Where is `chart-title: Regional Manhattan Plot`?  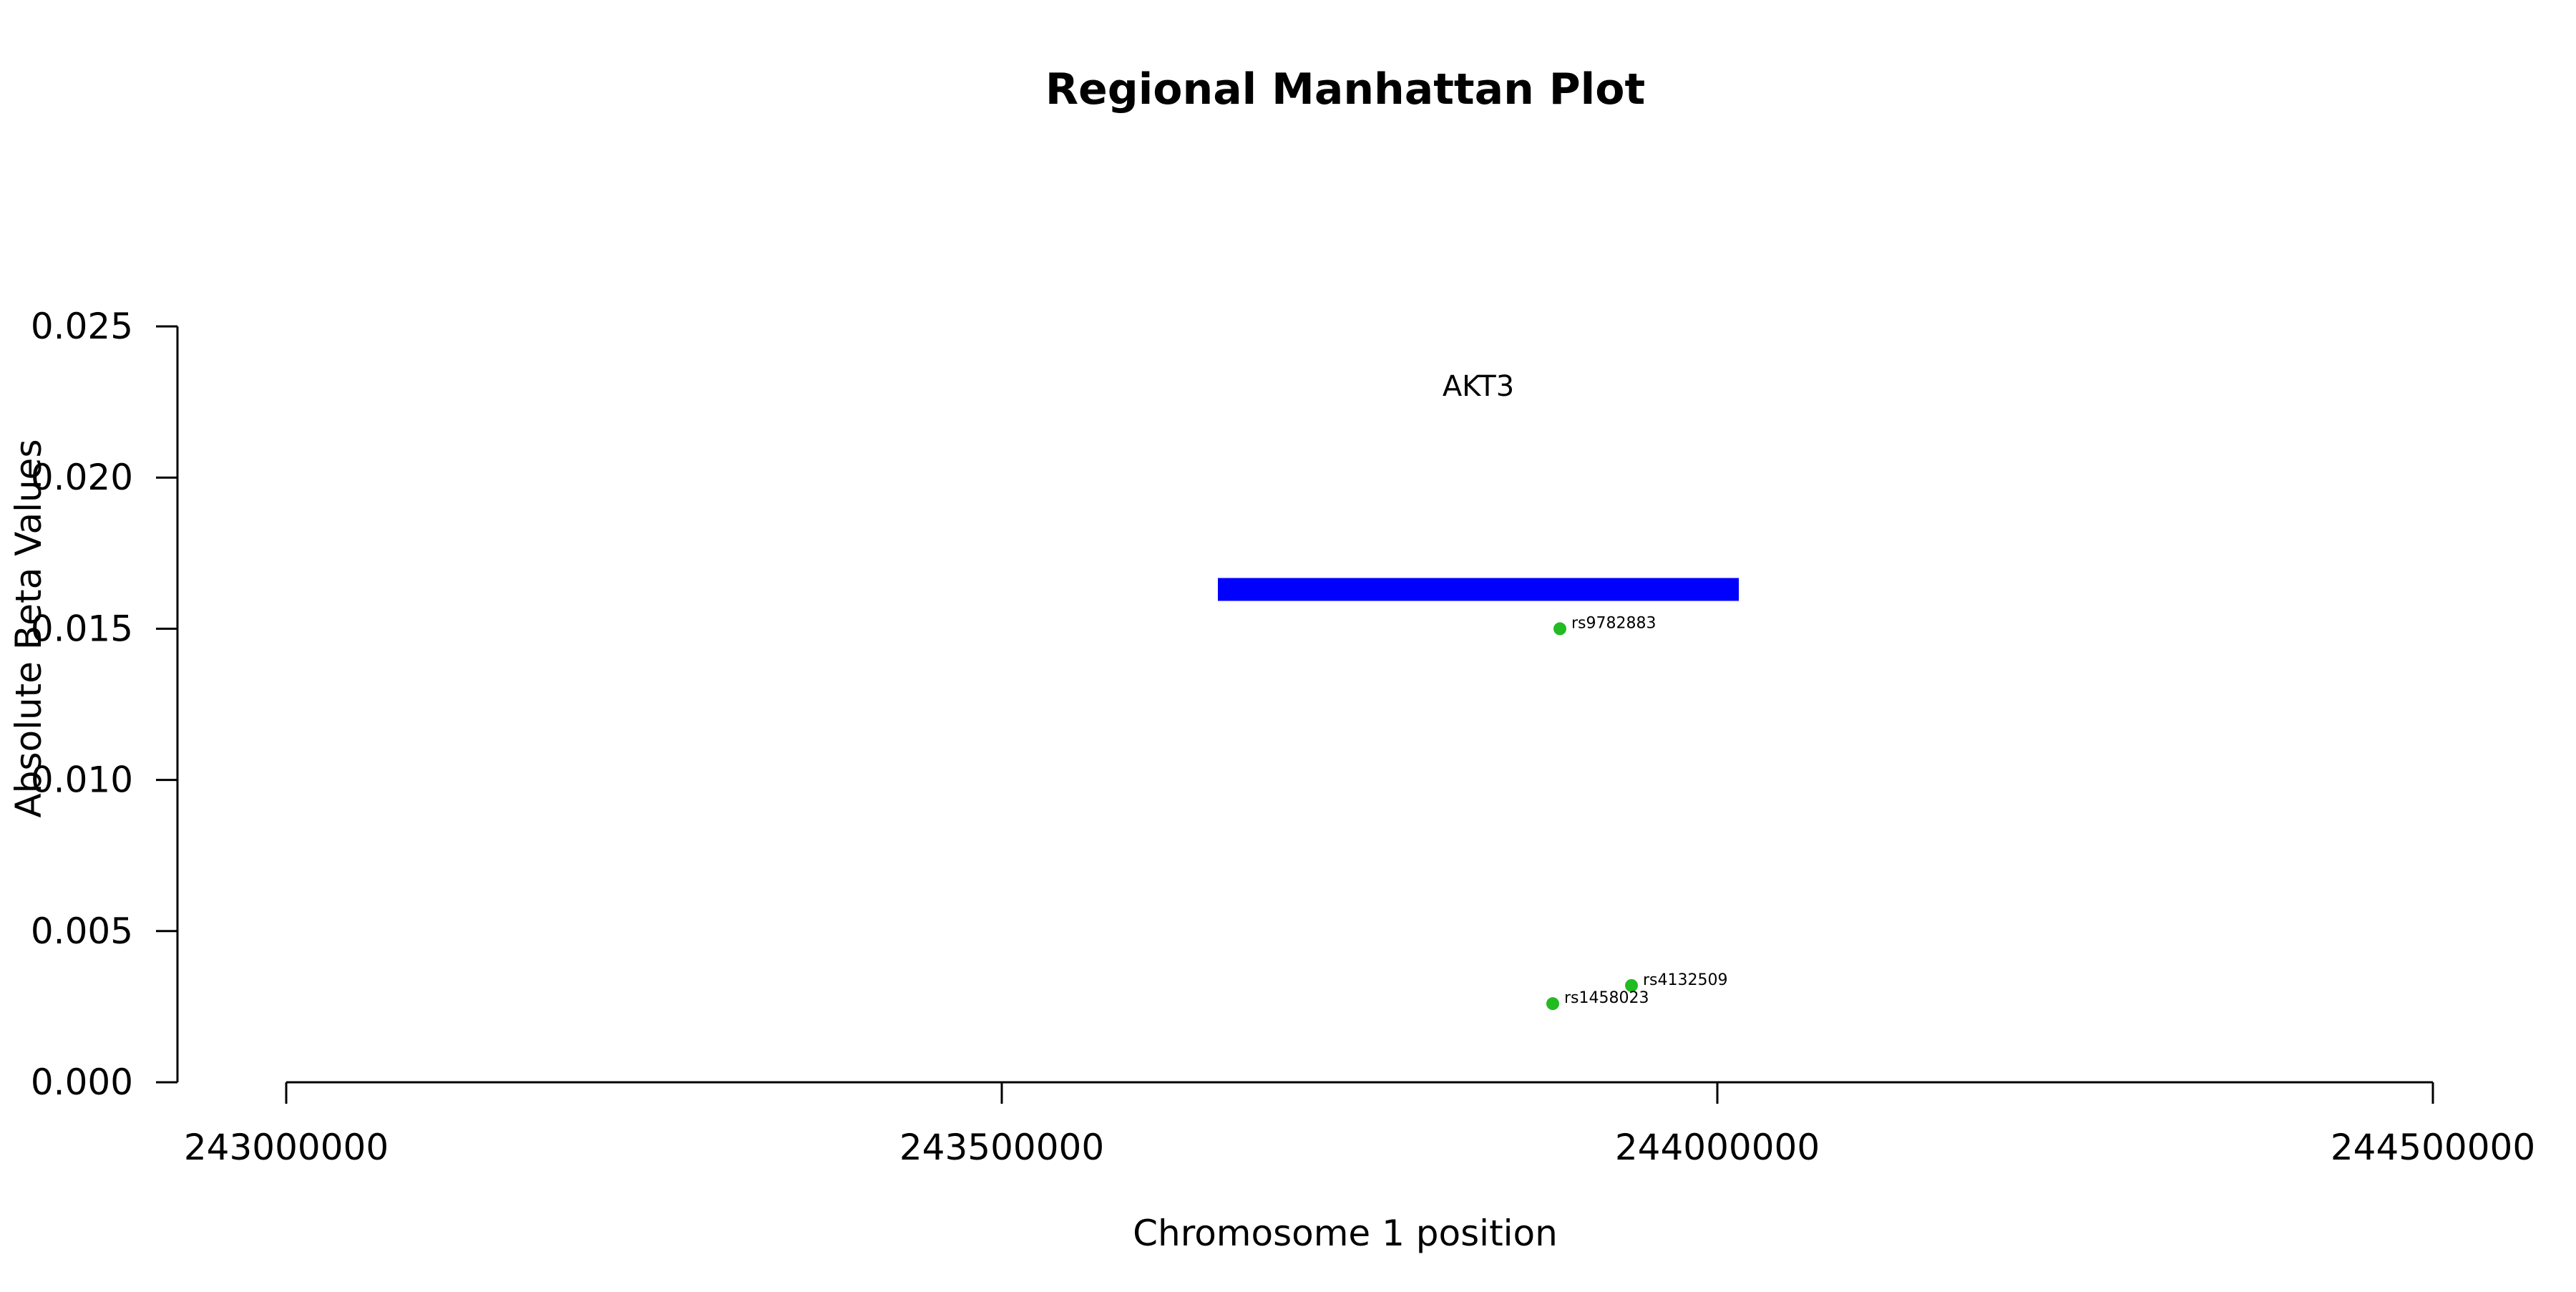 chart-title: Regional Manhattan Plot is located at coordinates (1345, 89).